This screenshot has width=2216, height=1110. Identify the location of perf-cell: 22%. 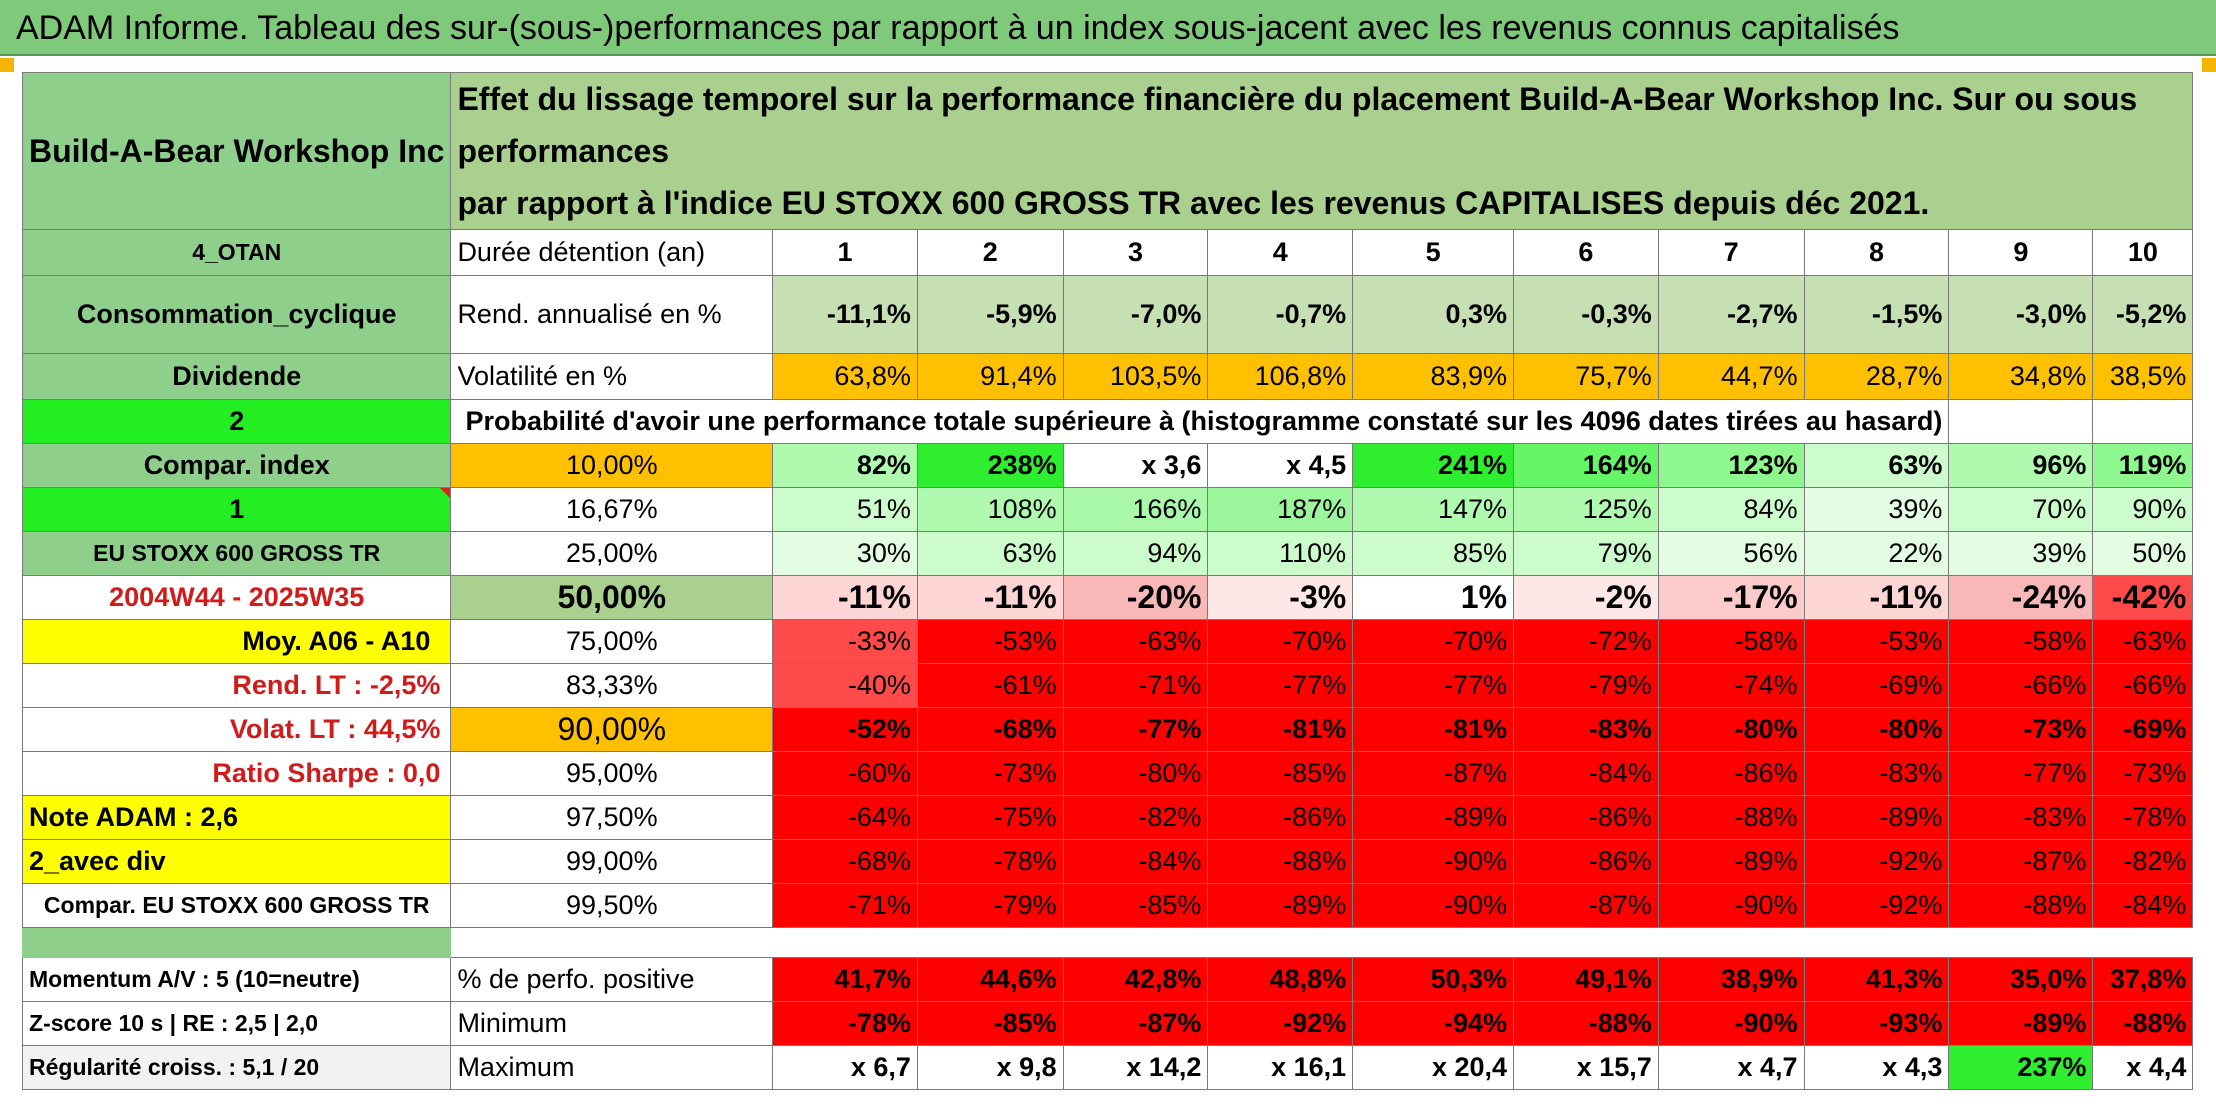
(1876, 553).